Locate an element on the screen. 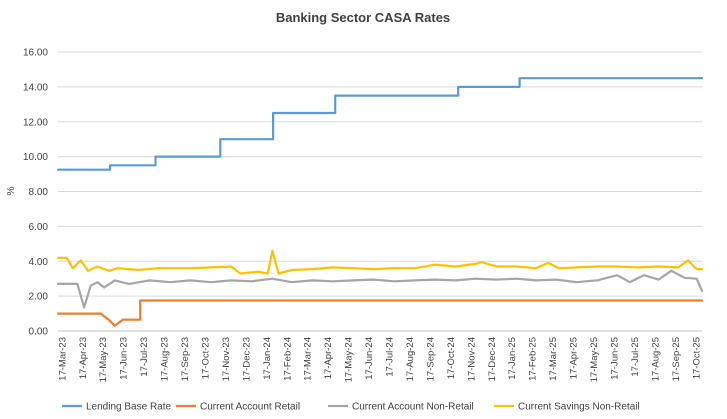 Image resolution: width=727 pixels, height=419 pixels. x-tick-label: 17-Nov-23 is located at coordinates (226, 359).